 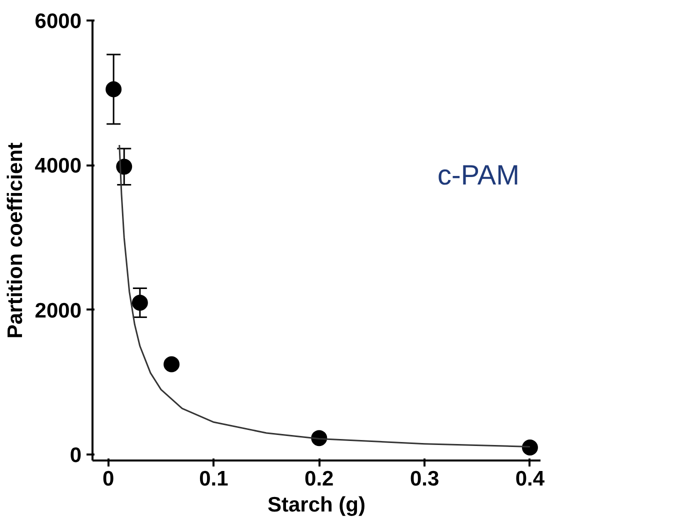 I want to click on x-tick-label: 0, so click(x=108, y=479).